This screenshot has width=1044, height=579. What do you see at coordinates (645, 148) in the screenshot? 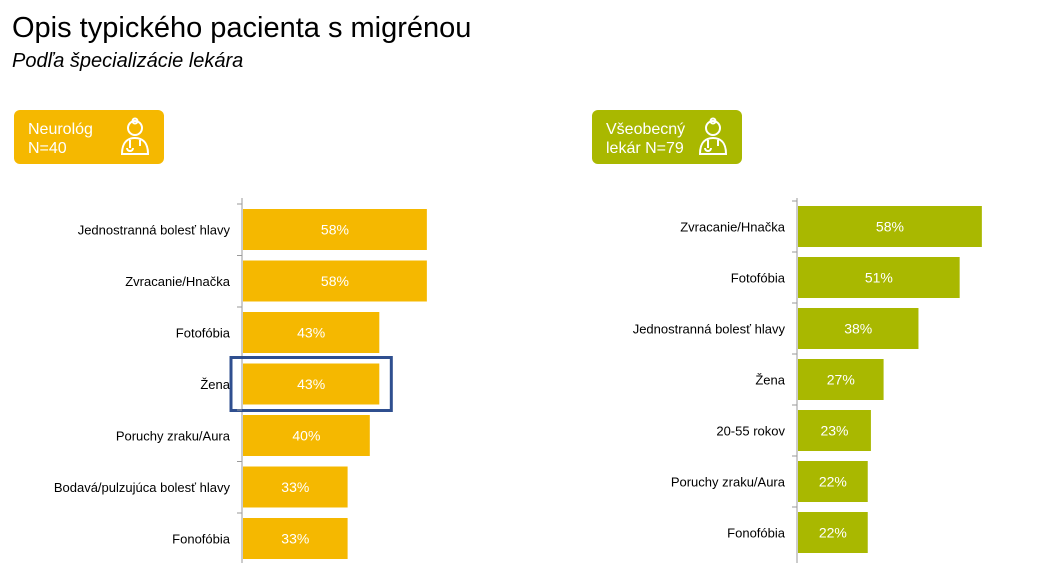
I see `vseobecny-badge-line2: lekár N=79` at bounding box center [645, 148].